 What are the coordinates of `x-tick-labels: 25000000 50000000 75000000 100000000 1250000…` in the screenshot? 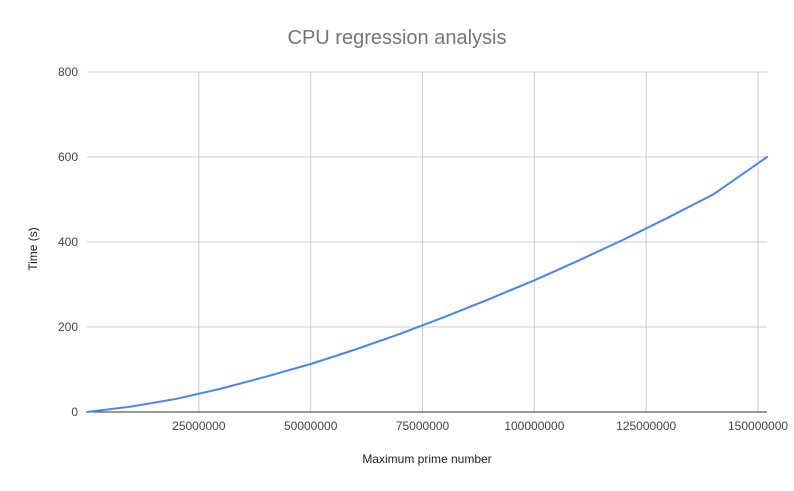 It's located at (480, 426).